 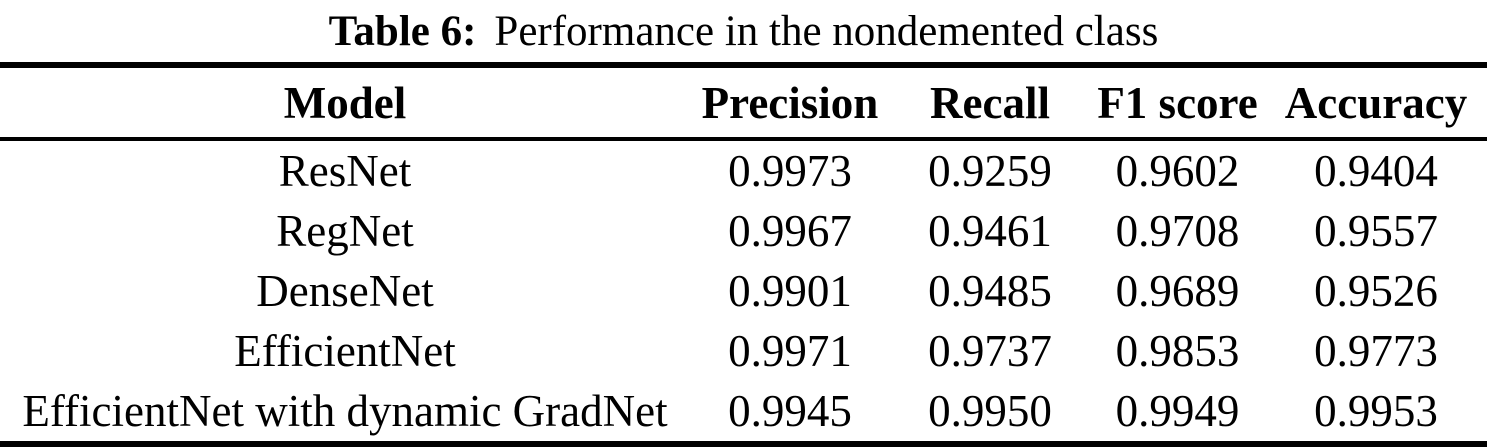 I want to click on f1-score-cell: 0.9689, so click(x=1177, y=291).